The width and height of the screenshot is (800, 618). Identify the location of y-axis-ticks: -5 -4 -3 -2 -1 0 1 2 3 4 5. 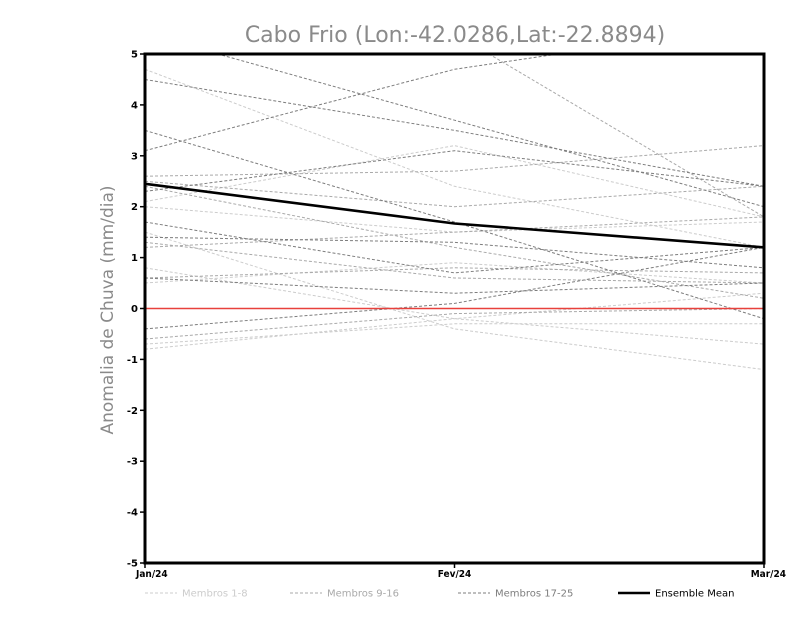
(136, 310).